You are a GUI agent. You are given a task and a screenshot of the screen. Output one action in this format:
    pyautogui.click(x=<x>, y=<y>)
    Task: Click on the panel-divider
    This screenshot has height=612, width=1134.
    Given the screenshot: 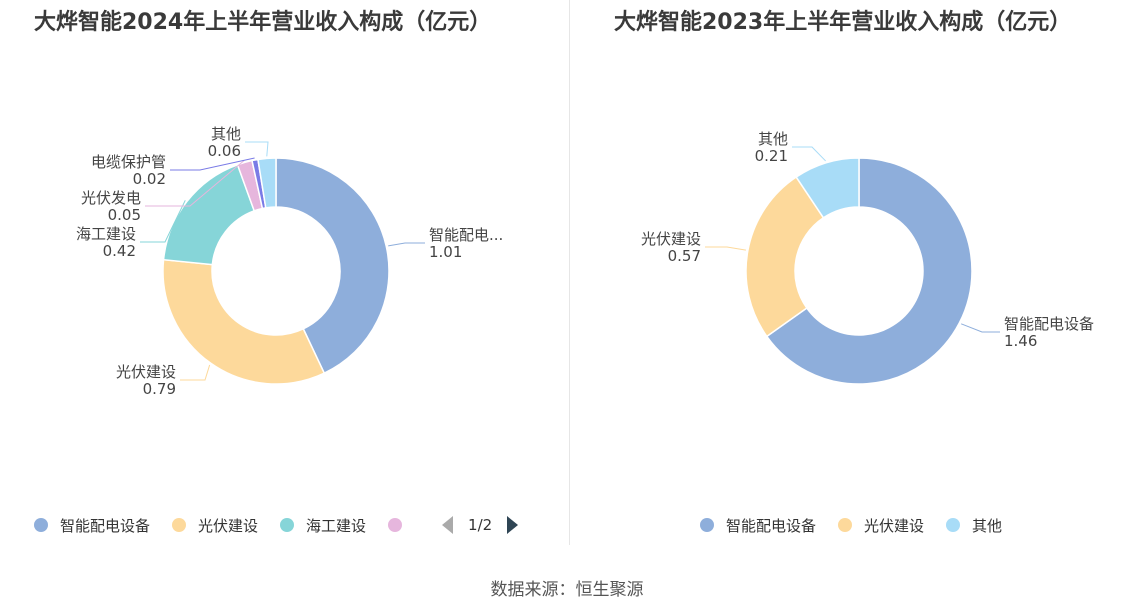 What is the action you would take?
    pyautogui.click(x=569, y=272)
    